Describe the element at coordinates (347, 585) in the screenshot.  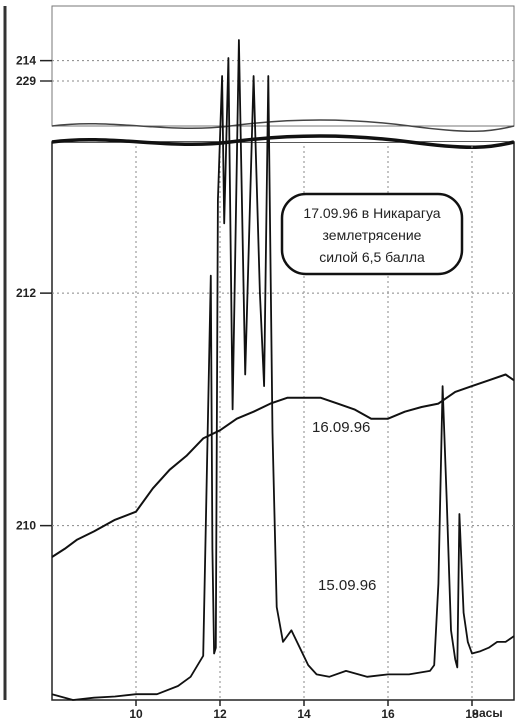
I see `series-label-2: 15.09.96` at that location.